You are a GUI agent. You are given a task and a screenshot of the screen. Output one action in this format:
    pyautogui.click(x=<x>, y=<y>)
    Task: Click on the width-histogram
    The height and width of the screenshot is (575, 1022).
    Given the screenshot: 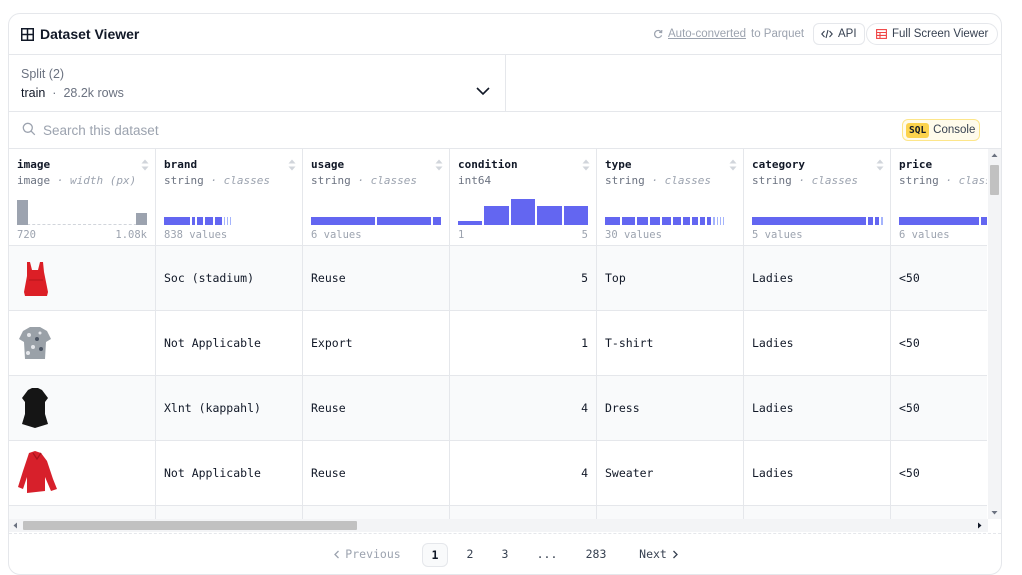 What is the action you would take?
    pyautogui.click(x=82, y=212)
    